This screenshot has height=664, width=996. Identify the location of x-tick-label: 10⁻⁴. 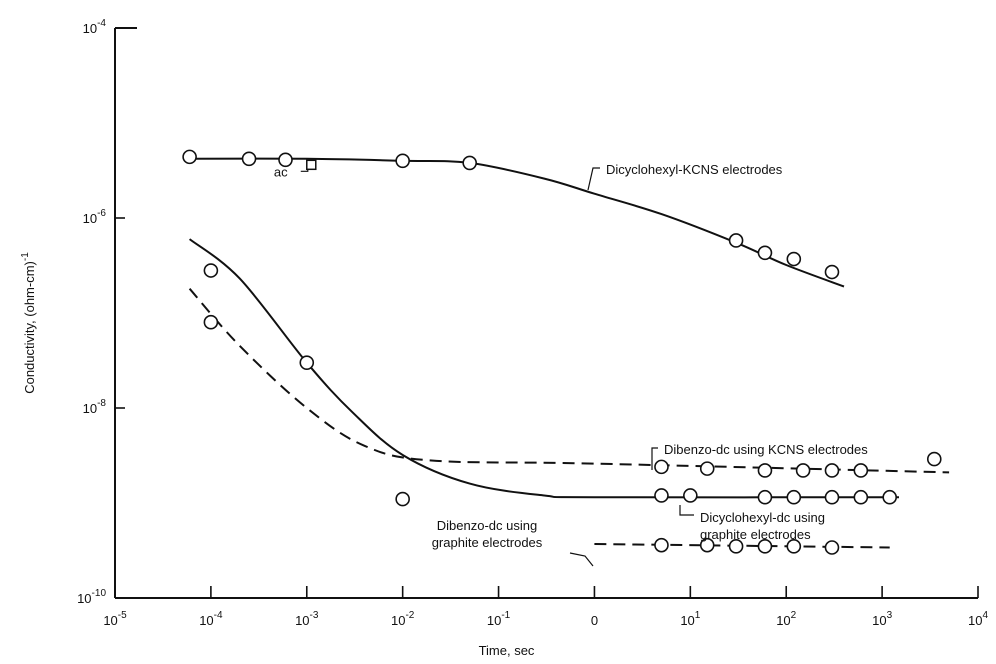
(211, 619).